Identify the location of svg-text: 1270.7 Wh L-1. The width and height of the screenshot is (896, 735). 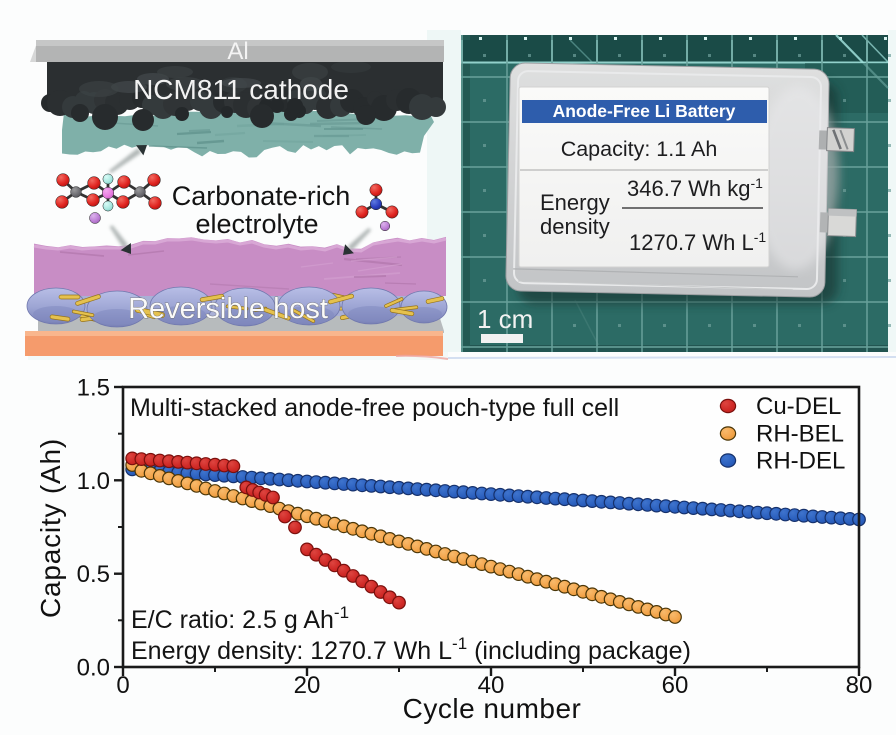
(697, 242).